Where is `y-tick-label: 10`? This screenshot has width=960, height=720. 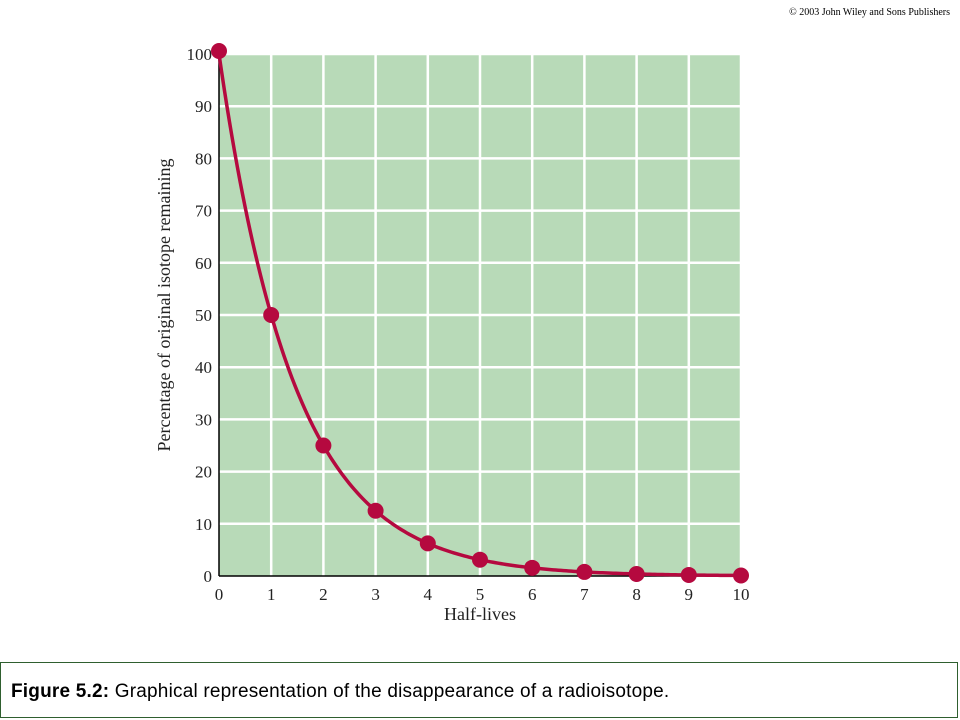 y-tick-label: 10 is located at coordinates (203, 524).